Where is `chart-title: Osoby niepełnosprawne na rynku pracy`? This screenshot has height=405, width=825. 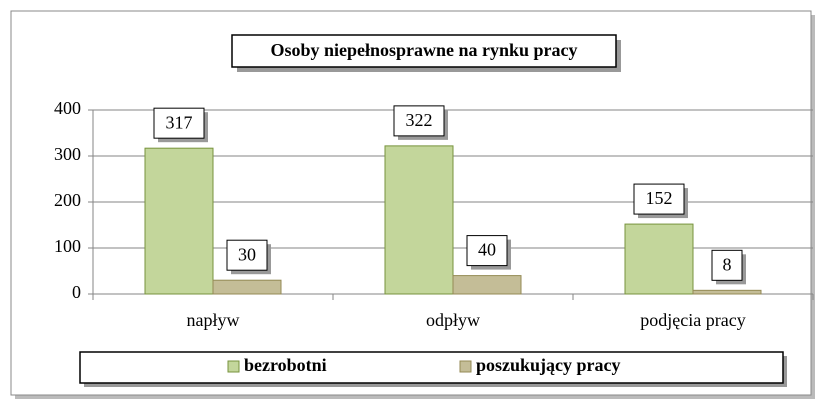 chart-title: Osoby niepełnosprawne na rynku pracy is located at coordinates (423, 50).